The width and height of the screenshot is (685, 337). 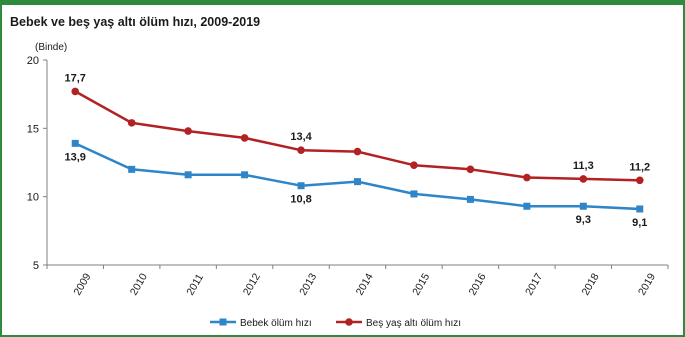 What do you see at coordinates (252, 284) in the screenshot?
I see `x-tick-label: 2012` at bounding box center [252, 284].